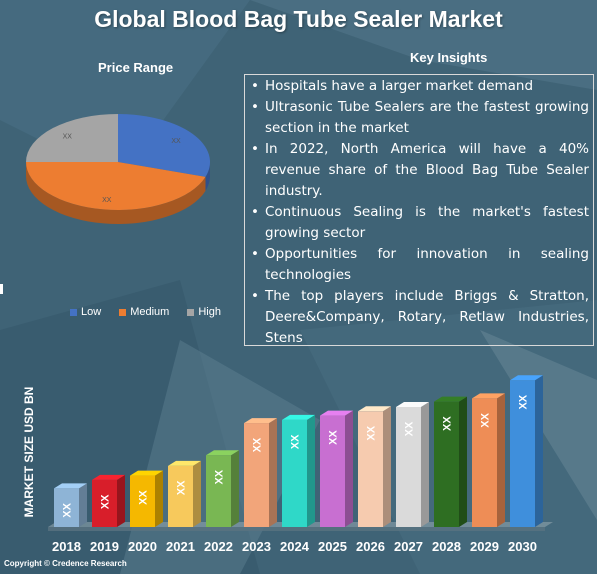 Image resolution: width=597 pixels, height=574 pixels. Describe the element at coordinates (142, 546) in the screenshot. I see `x-tick-label: 2020` at that location.